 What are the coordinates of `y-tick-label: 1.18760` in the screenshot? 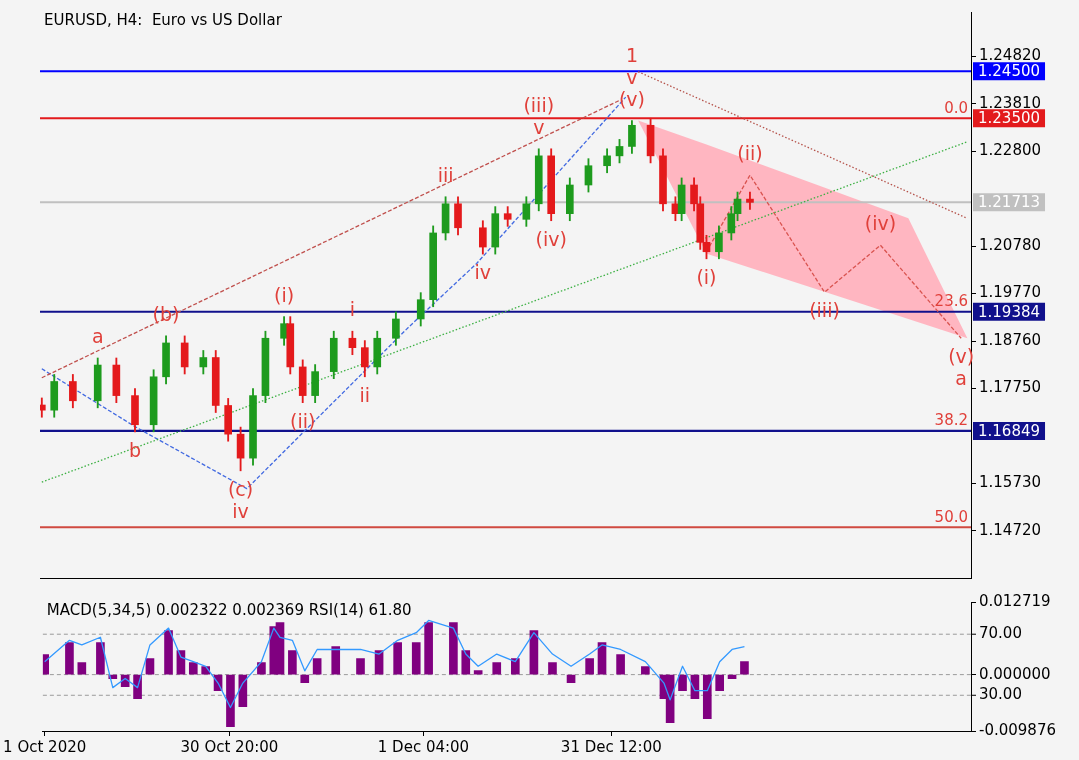 It's located at (1010, 339).